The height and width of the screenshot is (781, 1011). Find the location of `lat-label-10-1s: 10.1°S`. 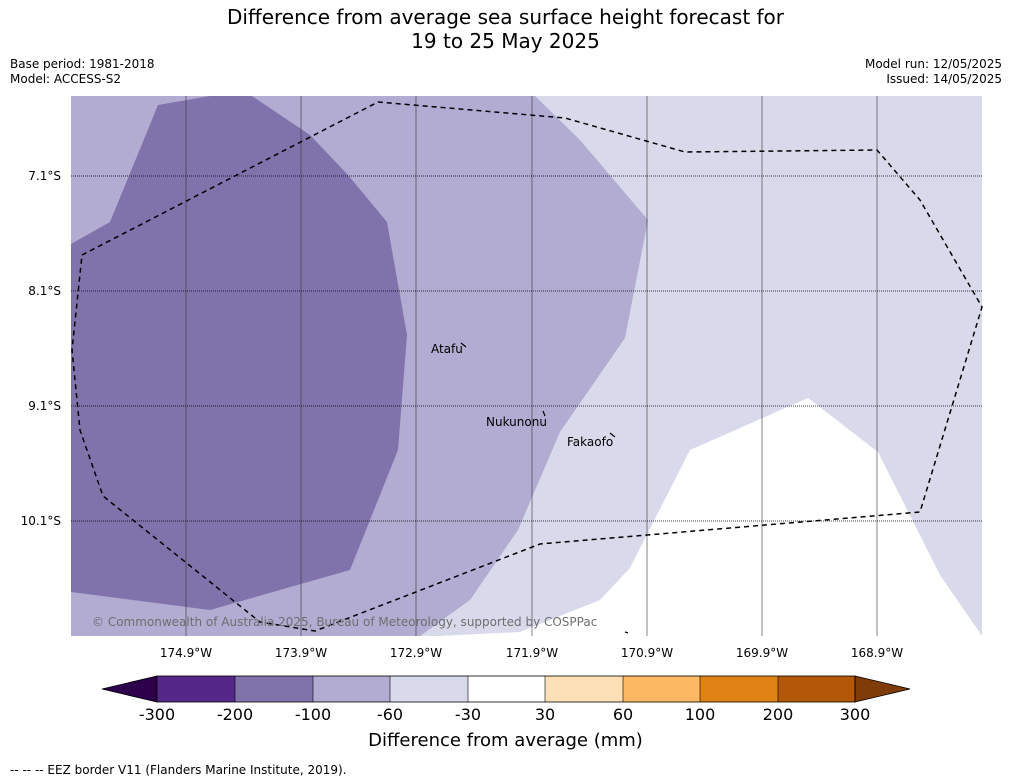

lat-label-10-1s: 10.1°S is located at coordinates (40, 521).